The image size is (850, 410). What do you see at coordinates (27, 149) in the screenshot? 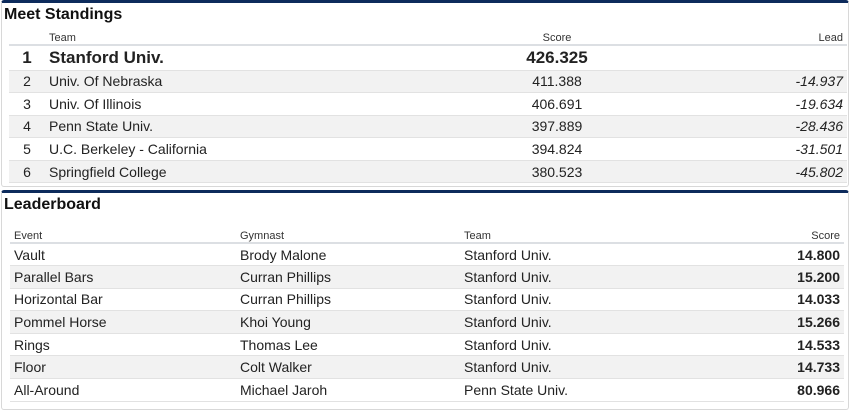
I see `standings-rank: 5` at bounding box center [27, 149].